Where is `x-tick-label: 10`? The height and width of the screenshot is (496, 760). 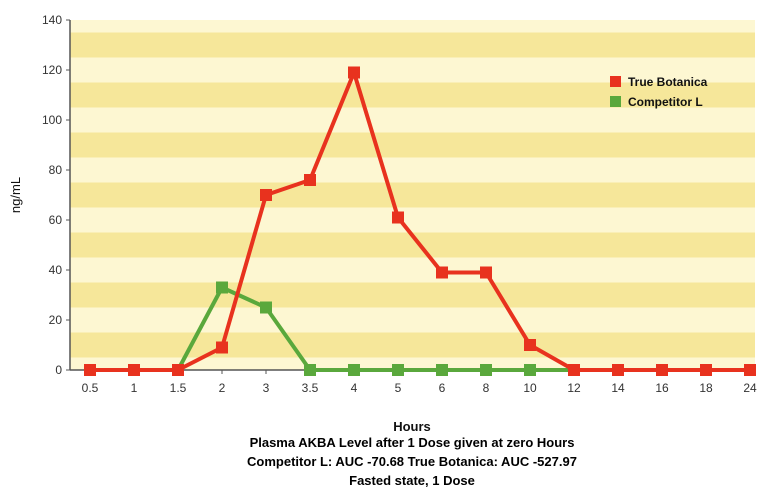 x-tick-label: 10 is located at coordinates (530, 388).